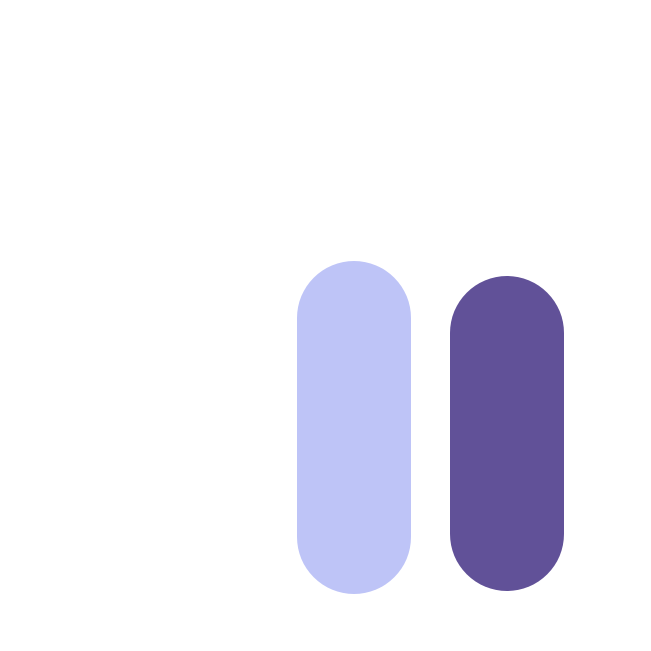 The image size is (651, 651). Describe the element at coordinates (354, 427) in the screenshot. I see `light-pill` at that location.